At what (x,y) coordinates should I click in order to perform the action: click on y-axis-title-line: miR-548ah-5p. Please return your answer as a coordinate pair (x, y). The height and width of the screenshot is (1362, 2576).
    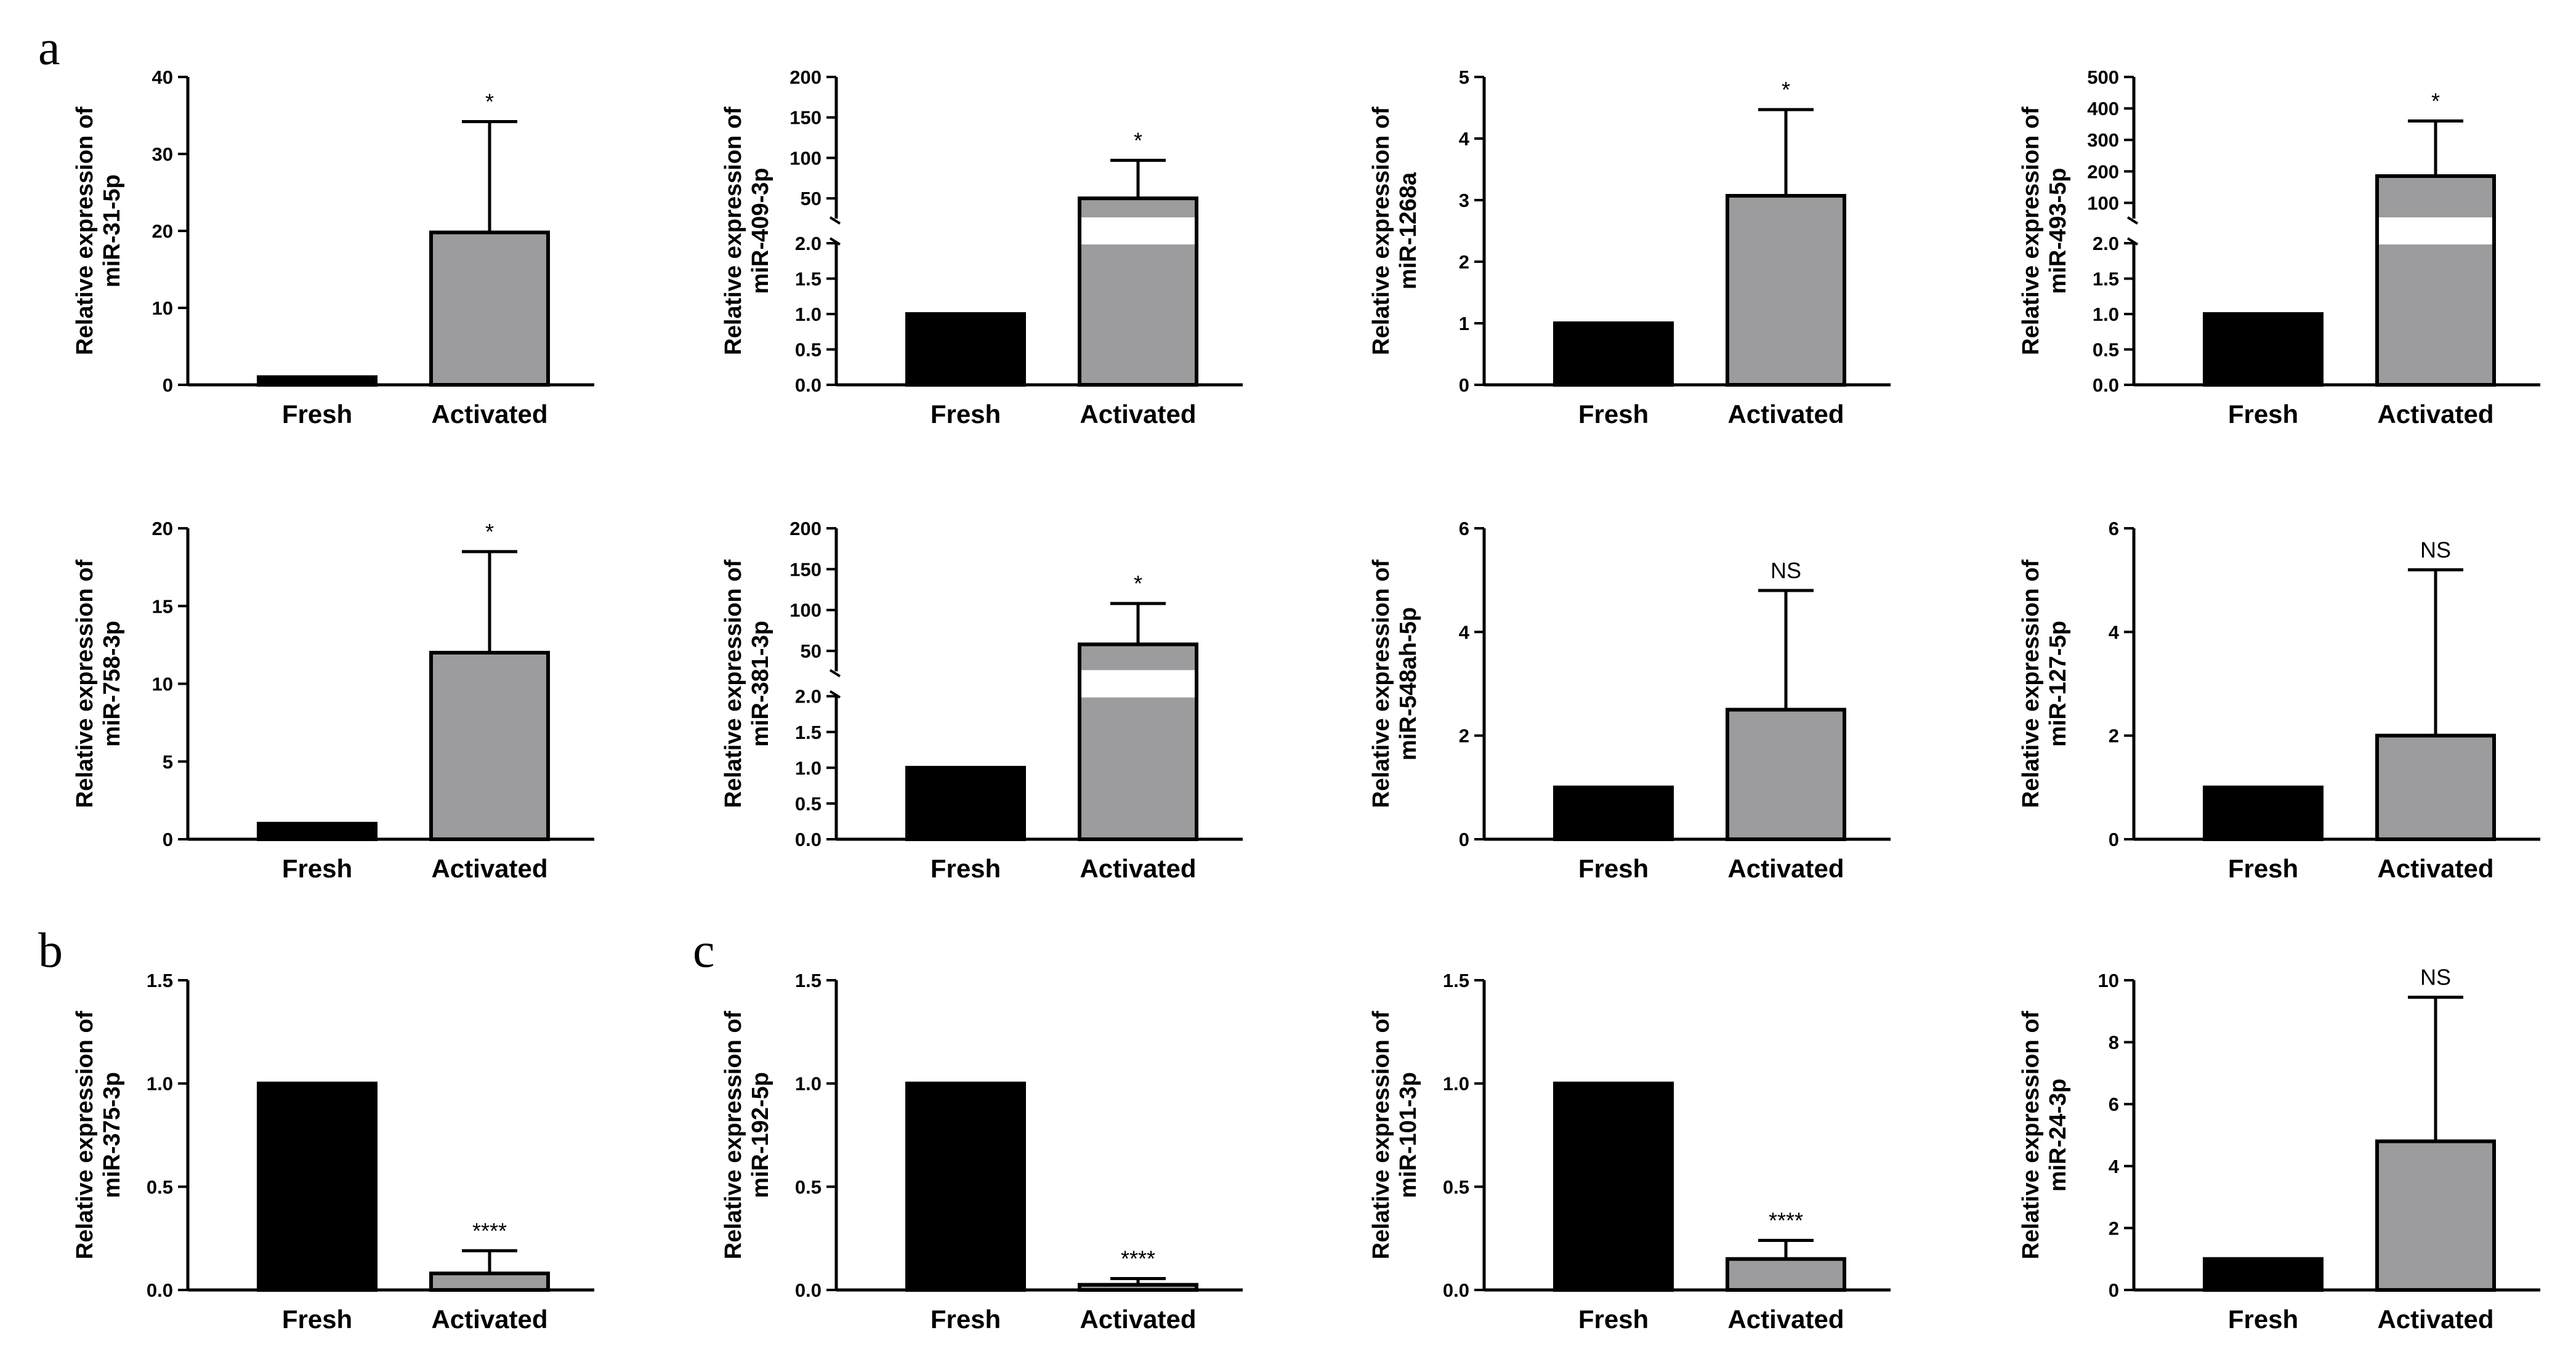
    Looking at the image, I should click on (1408, 683).